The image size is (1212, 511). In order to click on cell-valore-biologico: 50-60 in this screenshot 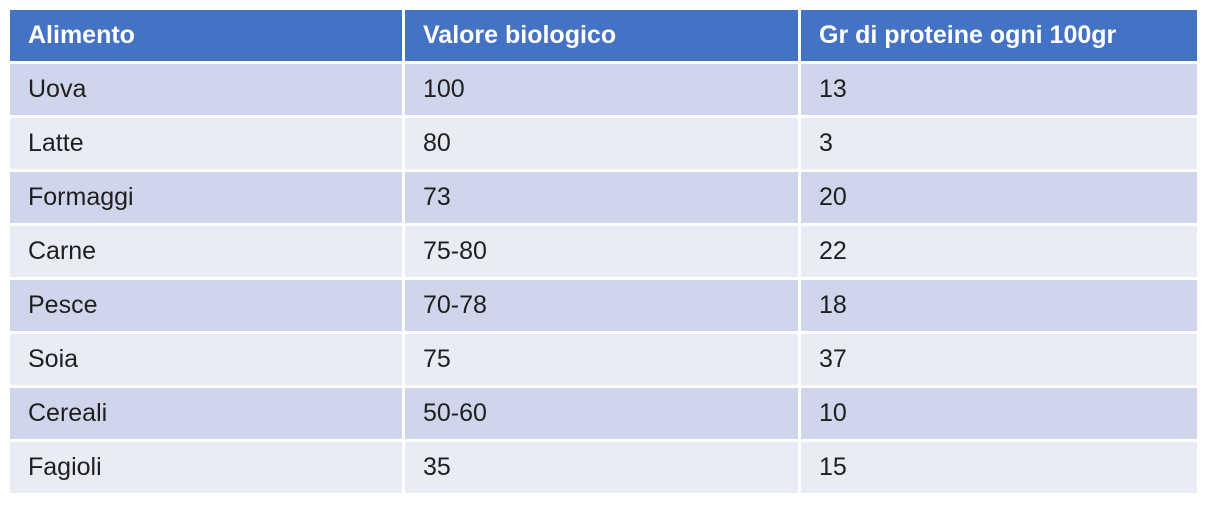, I will do `click(601, 413)`.